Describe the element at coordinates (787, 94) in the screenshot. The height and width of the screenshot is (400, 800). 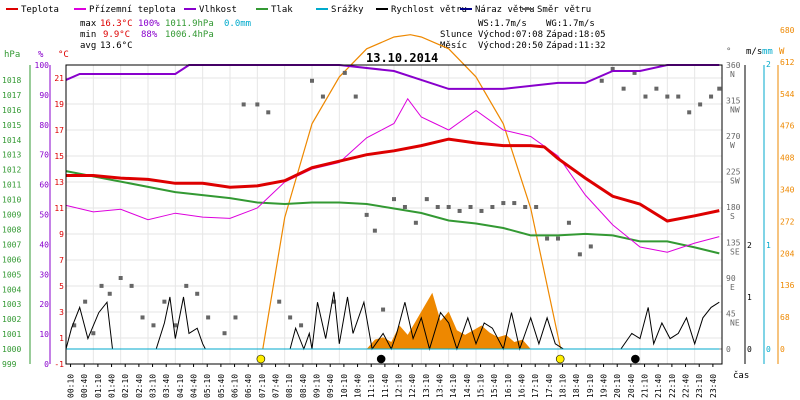
I see `w-tick: 544` at that location.